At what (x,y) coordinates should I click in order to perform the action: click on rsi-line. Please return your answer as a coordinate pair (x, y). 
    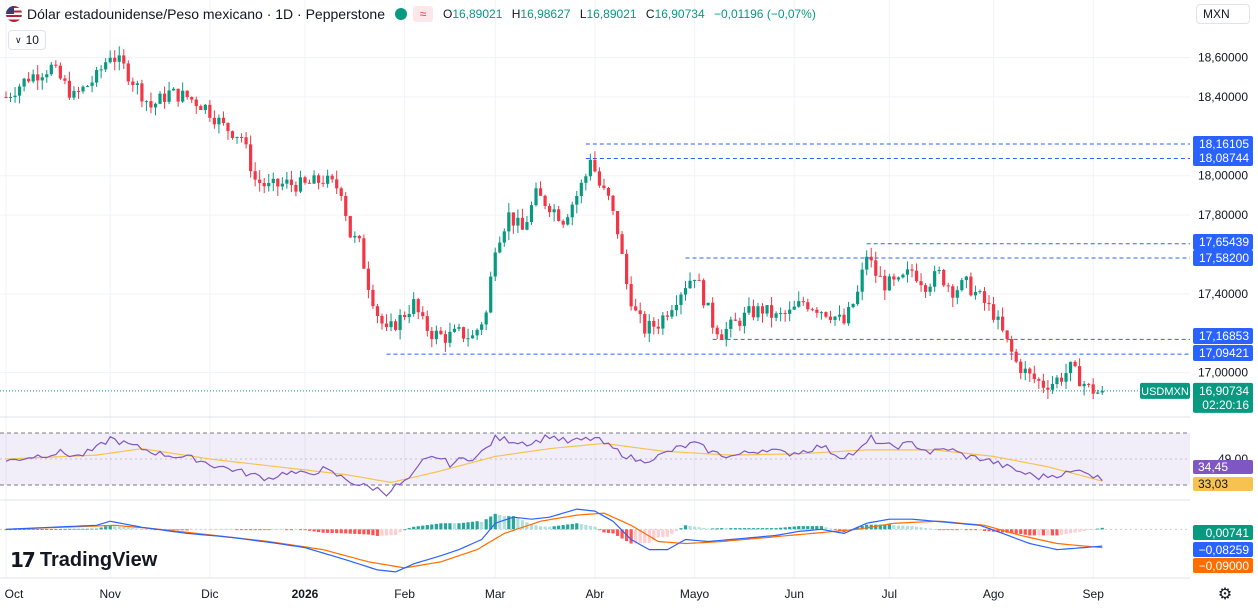
    Looking at the image, I should click on (554, 465).